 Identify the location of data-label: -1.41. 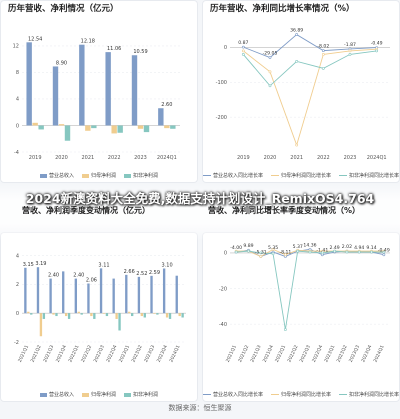
(322, 251).